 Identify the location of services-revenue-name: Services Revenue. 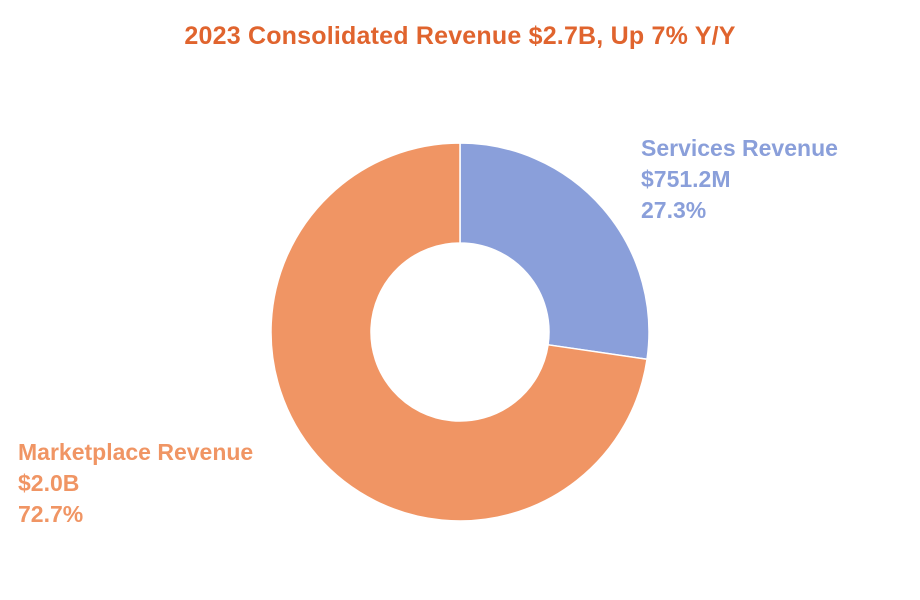
(739, 148).